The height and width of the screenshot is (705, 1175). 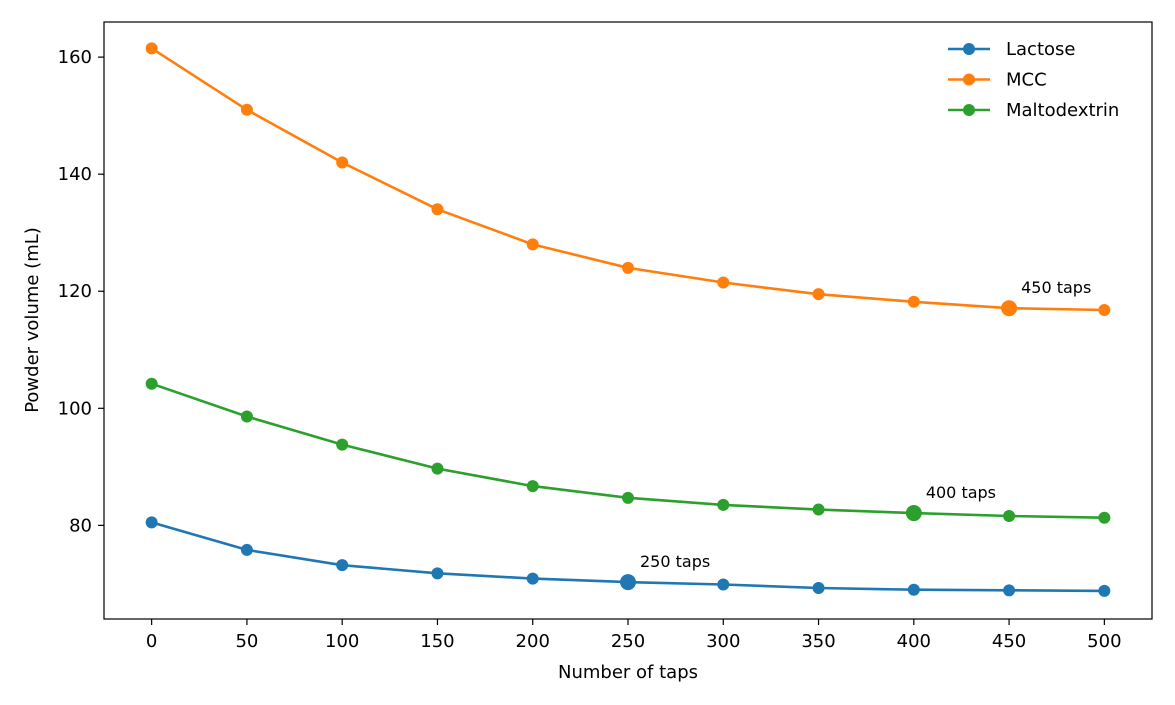 I want to click on legend-item: MCC, so click(x=997, y=80).